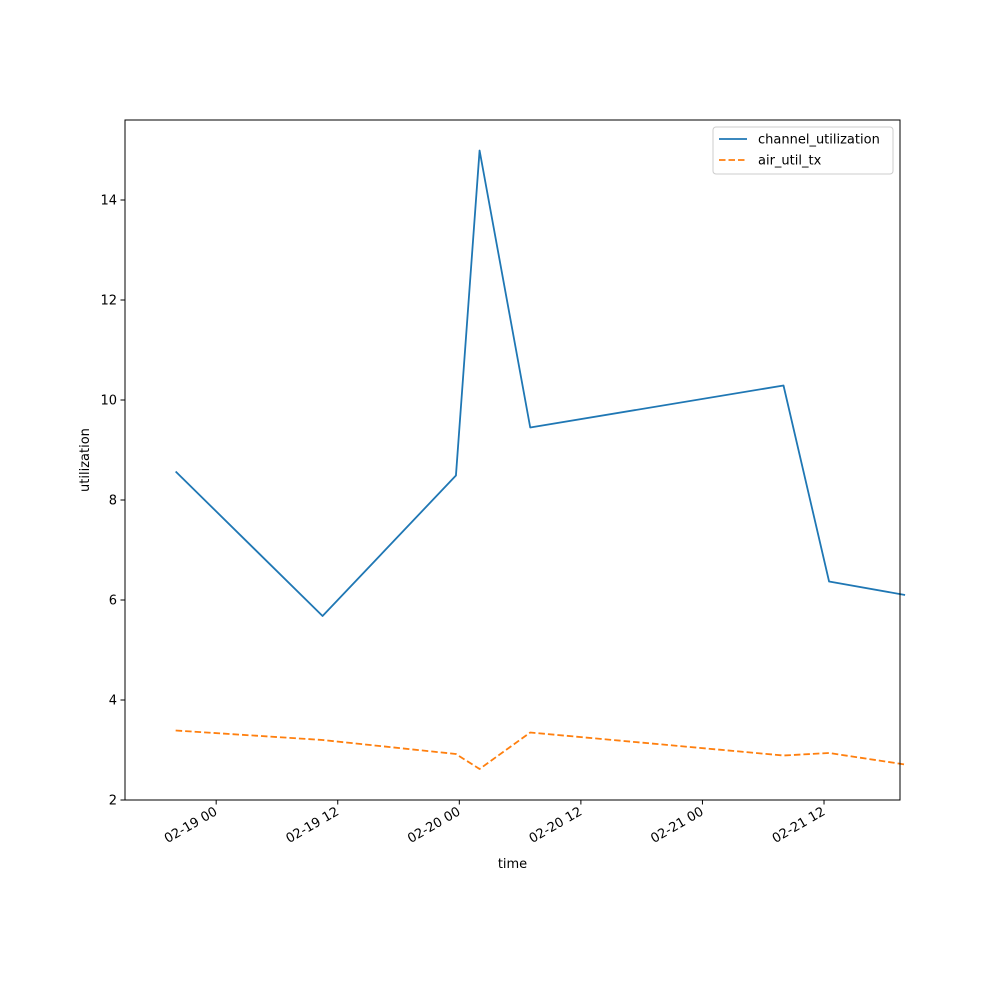  What do you see at coordinates (85, 460) in the screenshot?
I see `y-axis-label: utilization` at bounding box center [85, 460].